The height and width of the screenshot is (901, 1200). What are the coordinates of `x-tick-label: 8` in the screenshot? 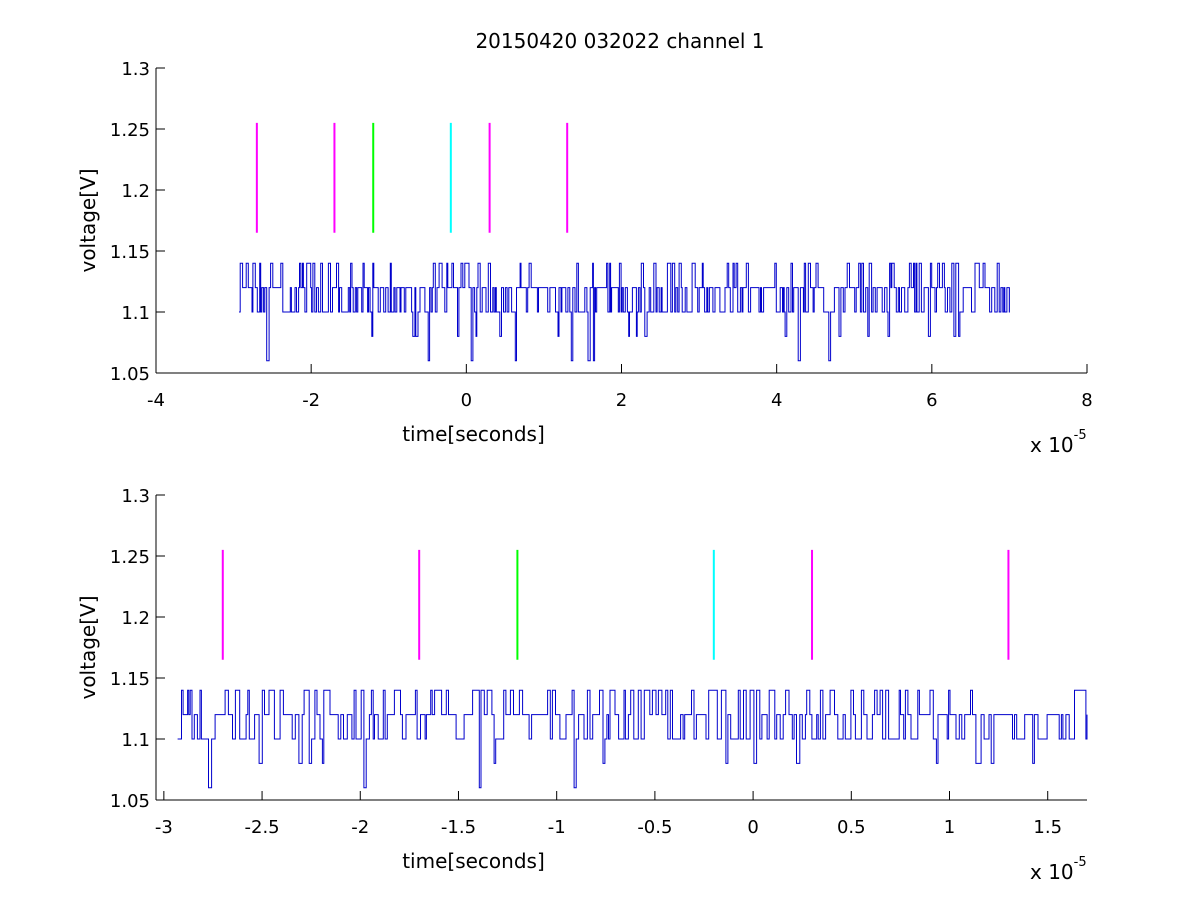 It's located at (1086, 400).